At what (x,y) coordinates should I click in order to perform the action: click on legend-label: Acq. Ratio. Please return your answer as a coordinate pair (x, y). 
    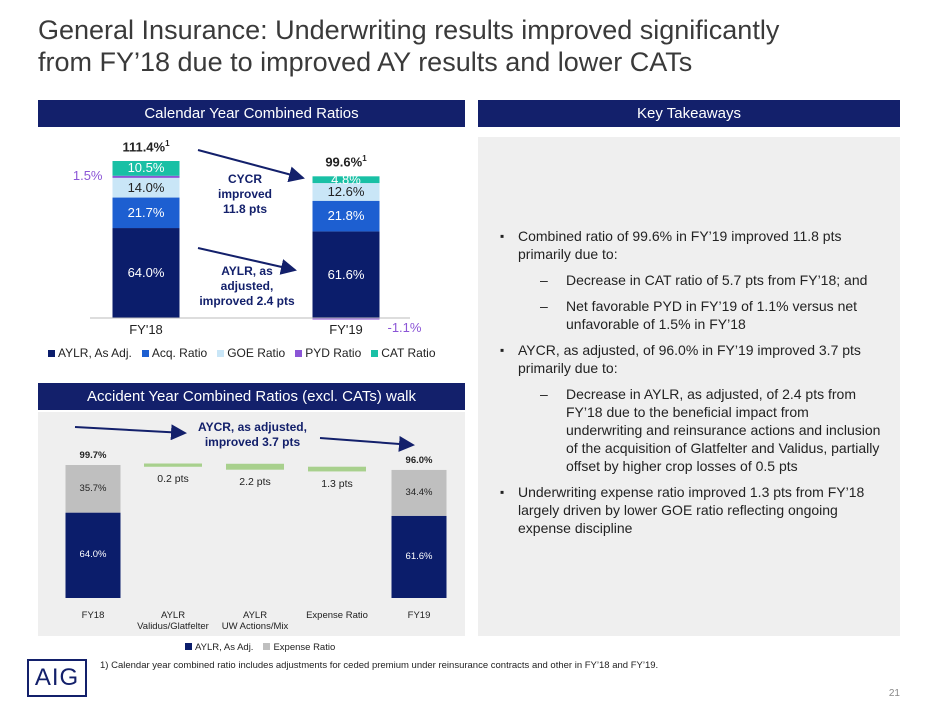
    Looking at the image, I should click on (179, 353).